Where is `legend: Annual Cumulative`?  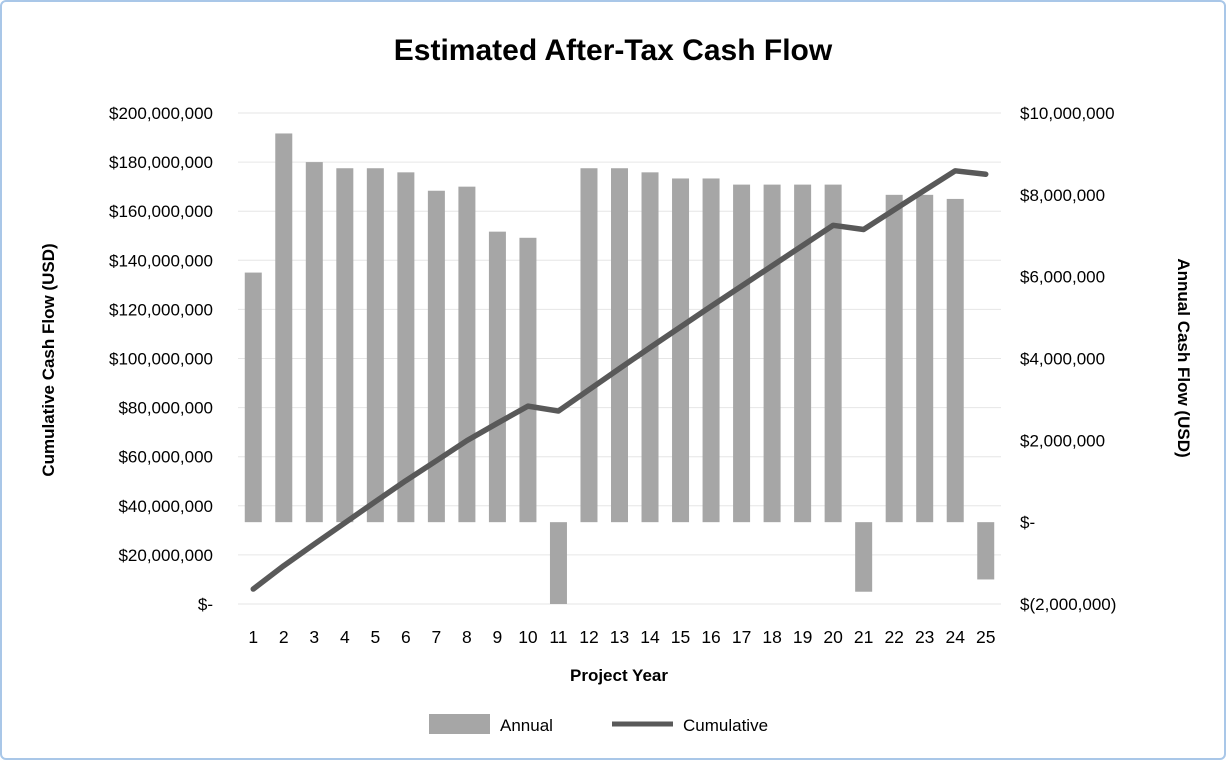
legend: Annual Cumulative is located at coordinates (598, 724).